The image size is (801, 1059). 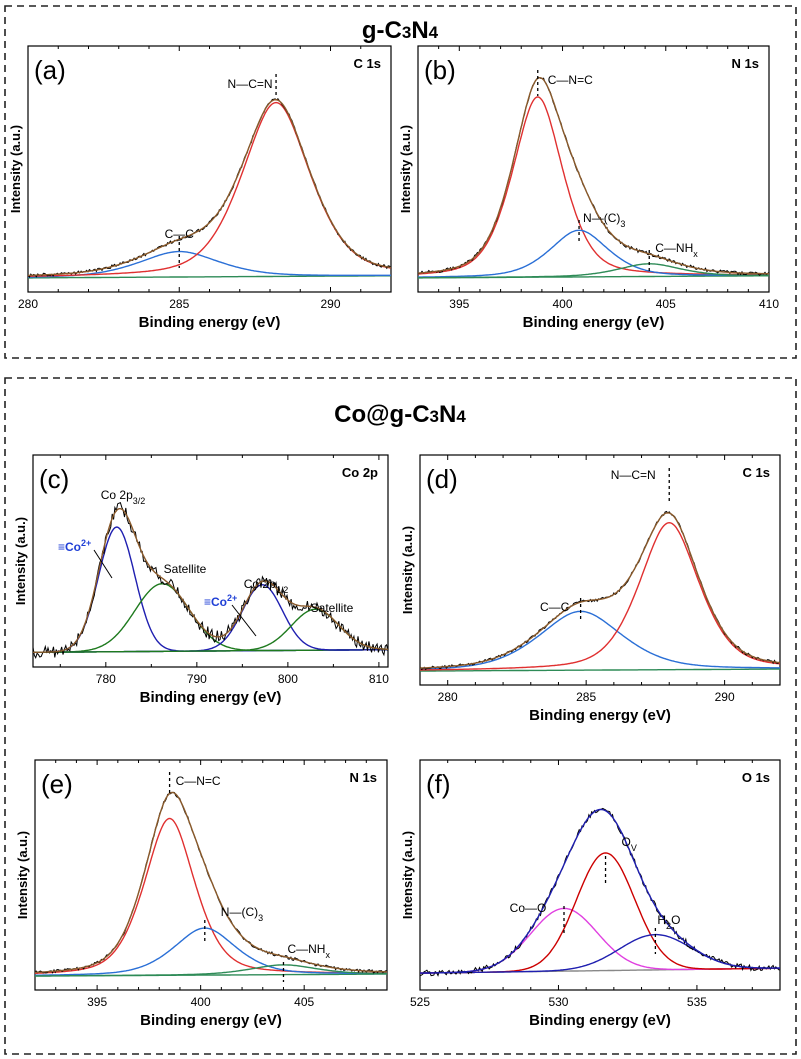 I want to click on spectrum-label: C 1s, so click(x=367, y=63).